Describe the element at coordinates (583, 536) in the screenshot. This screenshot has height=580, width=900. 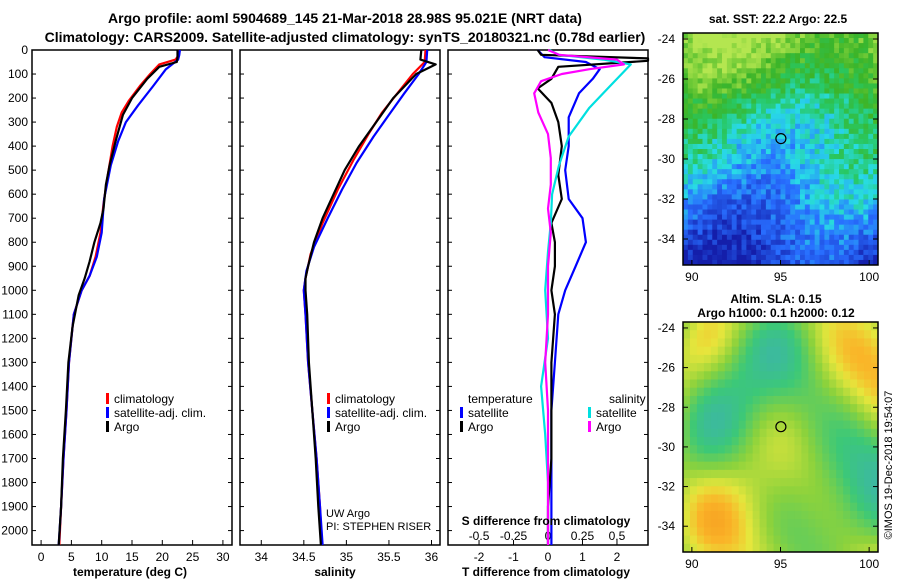
I see `s-diff-tick-label: 0.25` at that location.